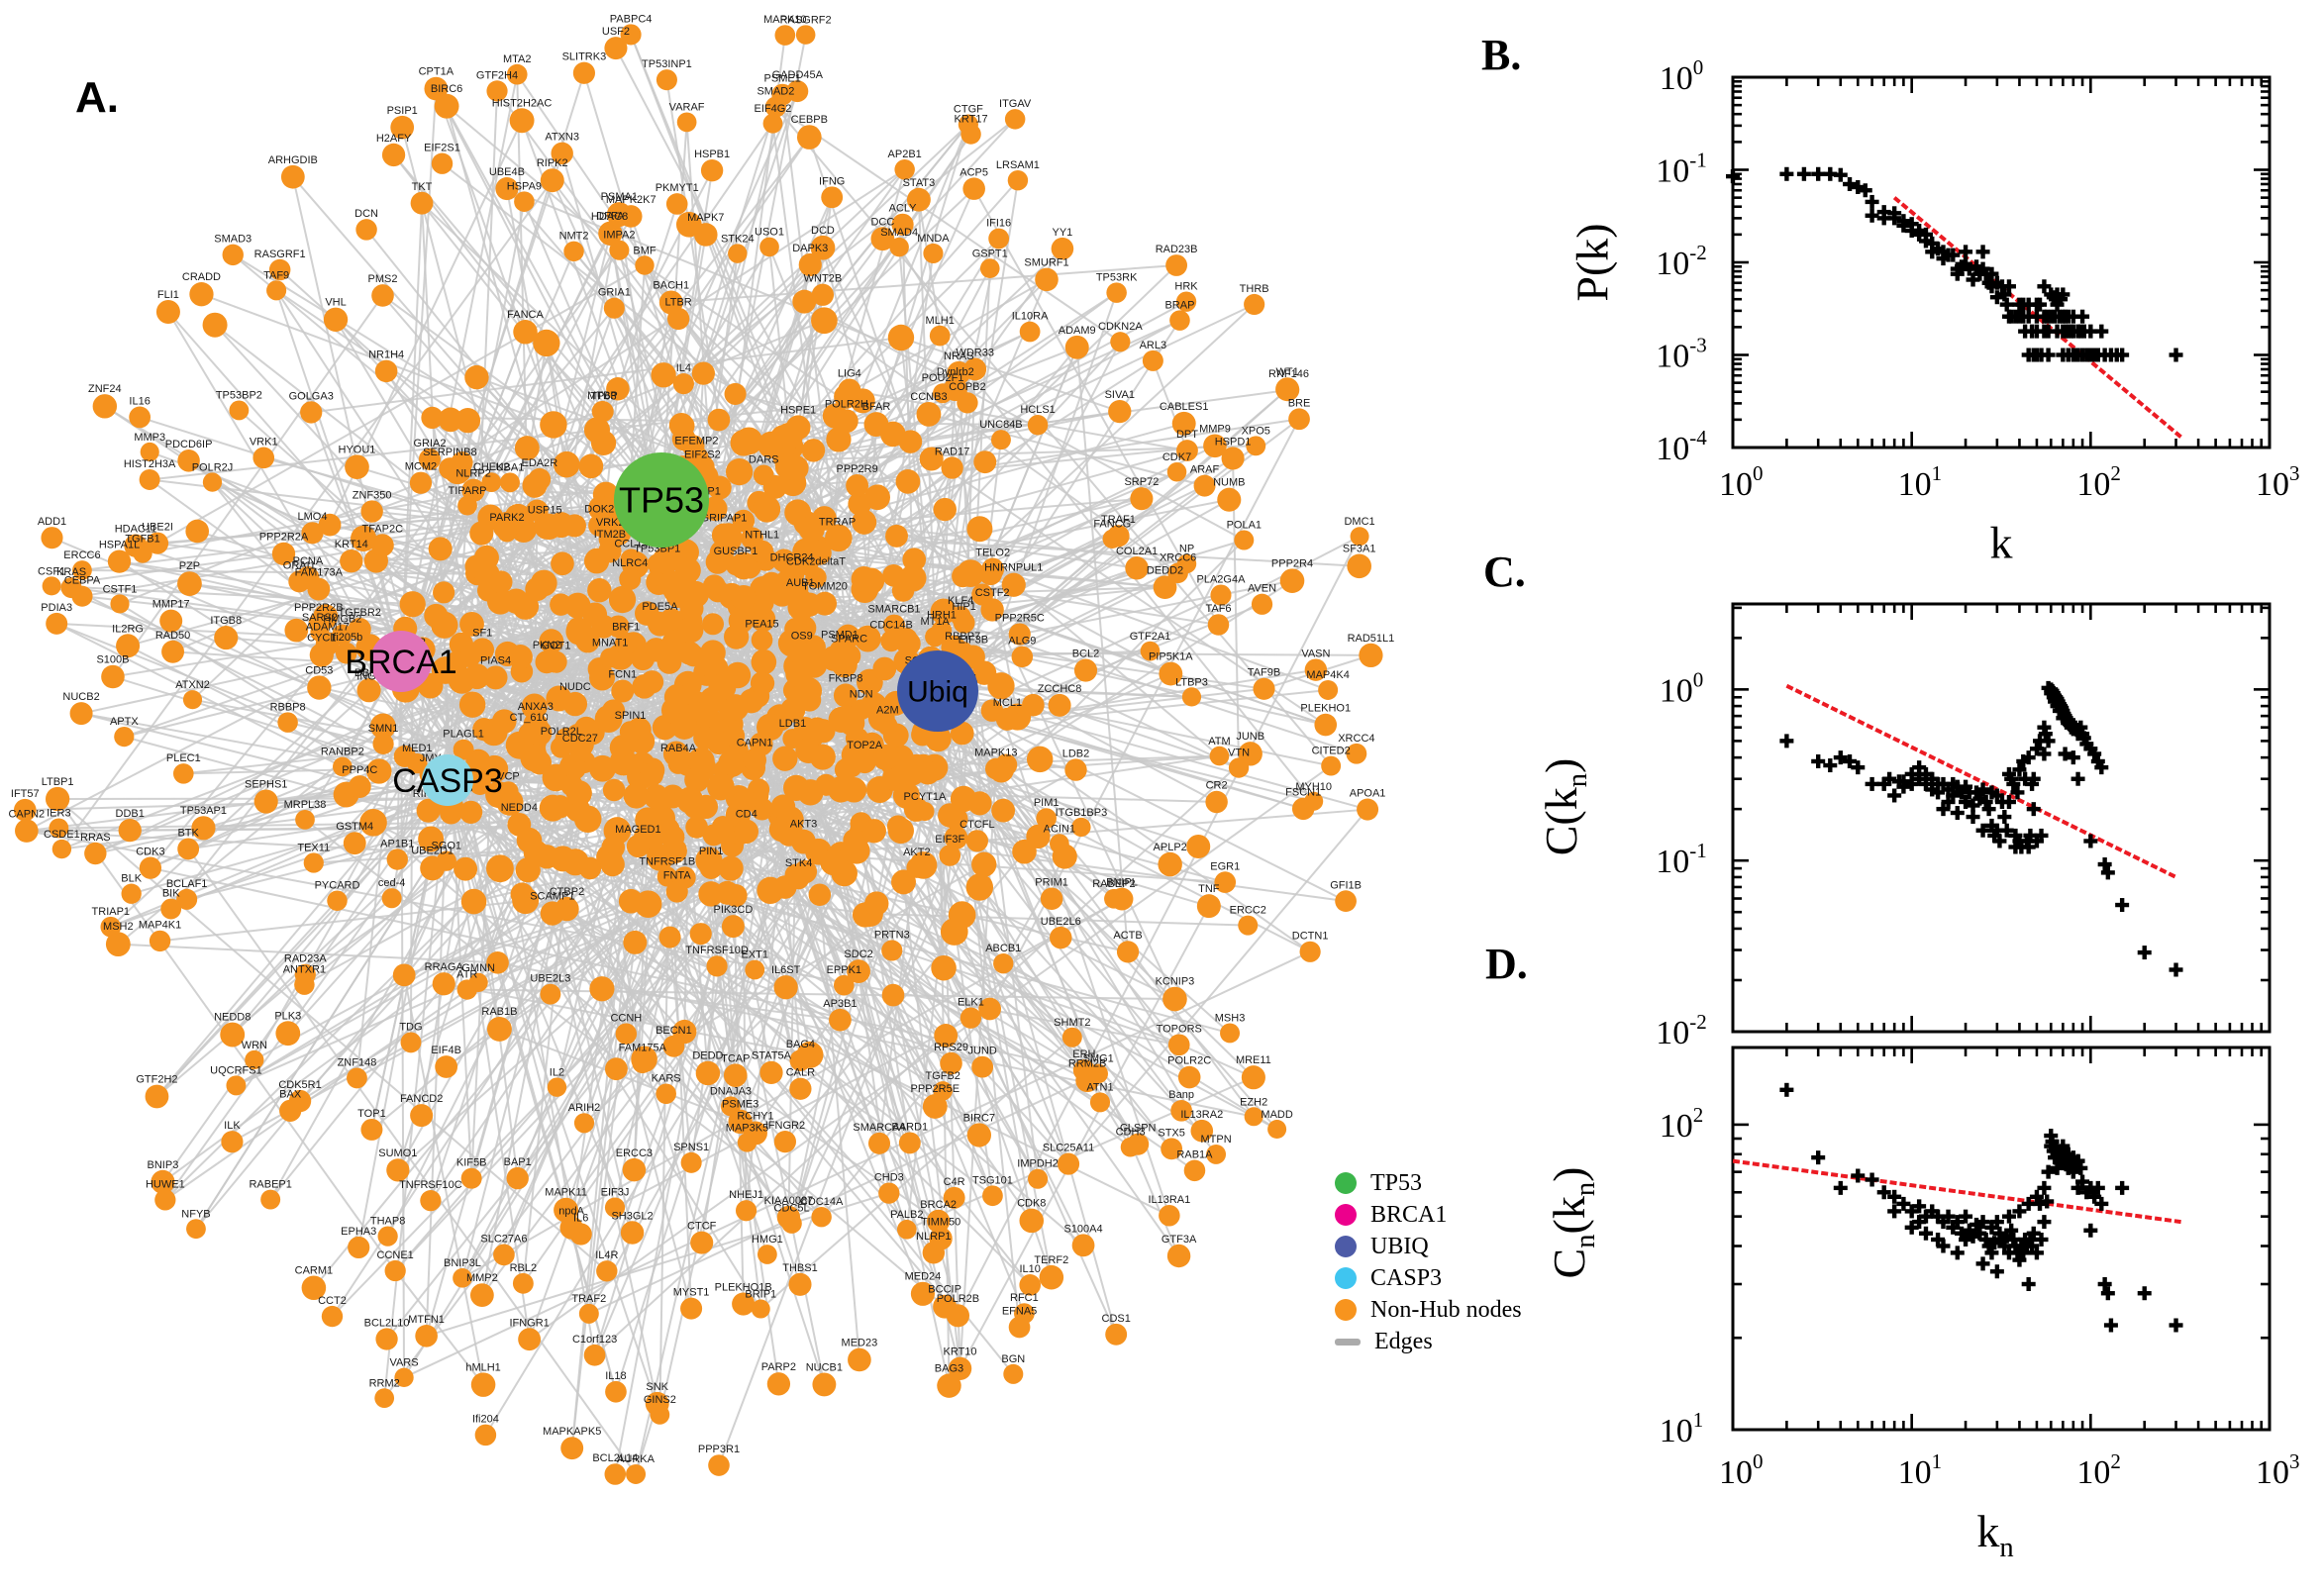  I want to click on y-tick-label-B: 10⁻⁴, so click(1681, 446).